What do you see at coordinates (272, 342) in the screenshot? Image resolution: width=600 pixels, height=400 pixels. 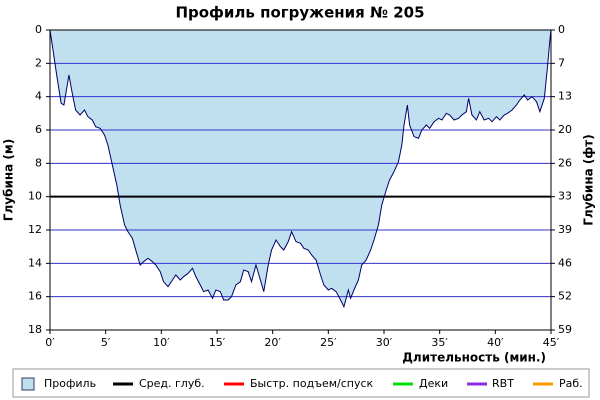 I see `x-tick-label: 20′` at bounding box center [272, 342].